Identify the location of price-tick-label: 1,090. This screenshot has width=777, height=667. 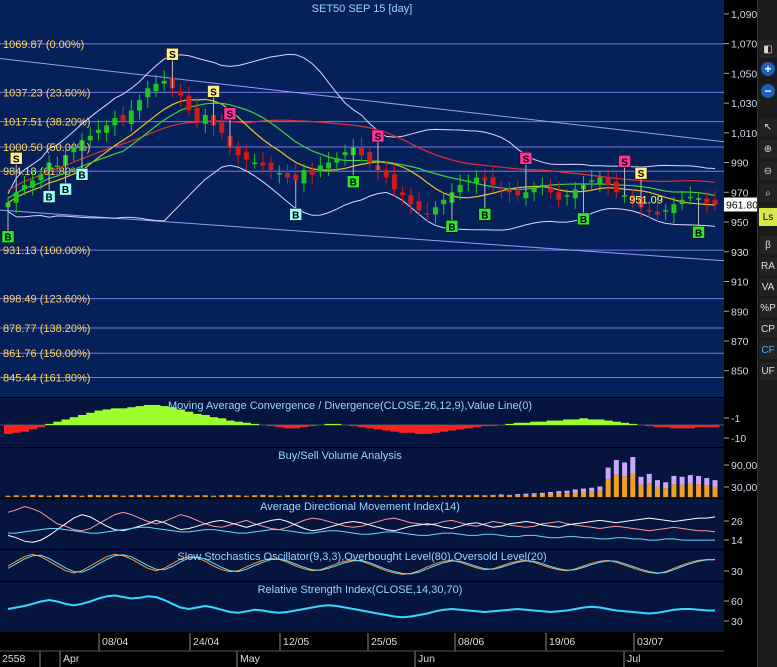
(744, 15).